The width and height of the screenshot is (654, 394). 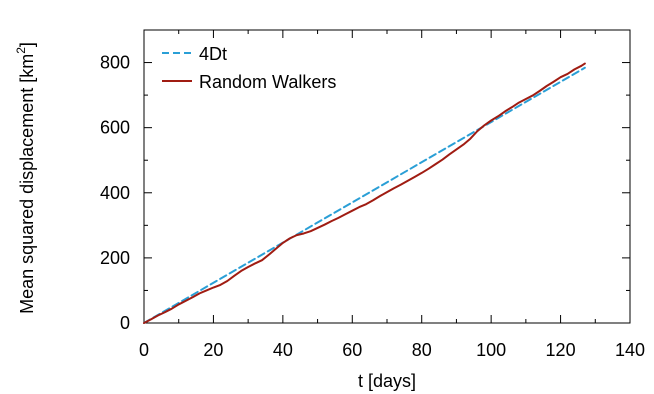 What do you see at coordinates (387, 381) in the screenshot?
I see `x-axis-label: t [days]` at bounding box center [387, 381].